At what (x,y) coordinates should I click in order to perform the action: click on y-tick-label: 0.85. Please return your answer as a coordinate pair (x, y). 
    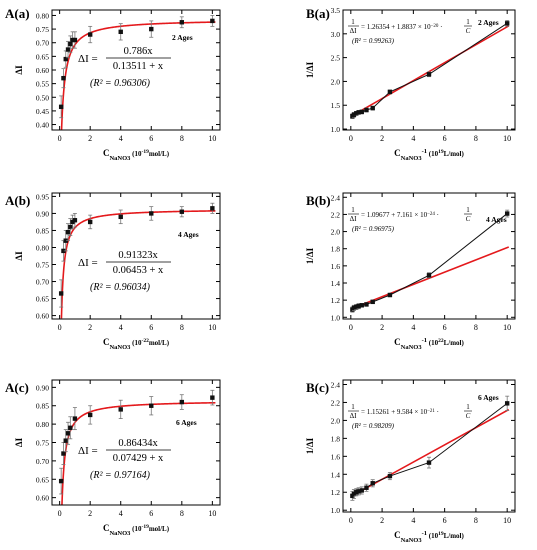
    Looking at the image, I should click on (42, 406).